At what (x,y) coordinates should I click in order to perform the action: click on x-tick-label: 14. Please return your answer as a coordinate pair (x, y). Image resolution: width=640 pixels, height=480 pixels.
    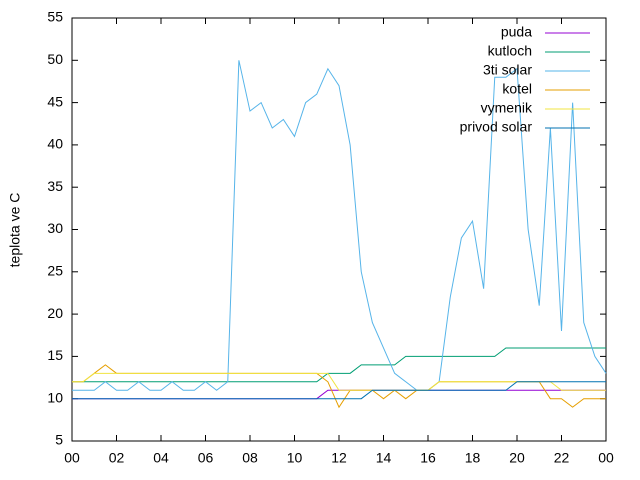
    Looking at the image, I should click on (384, 458).